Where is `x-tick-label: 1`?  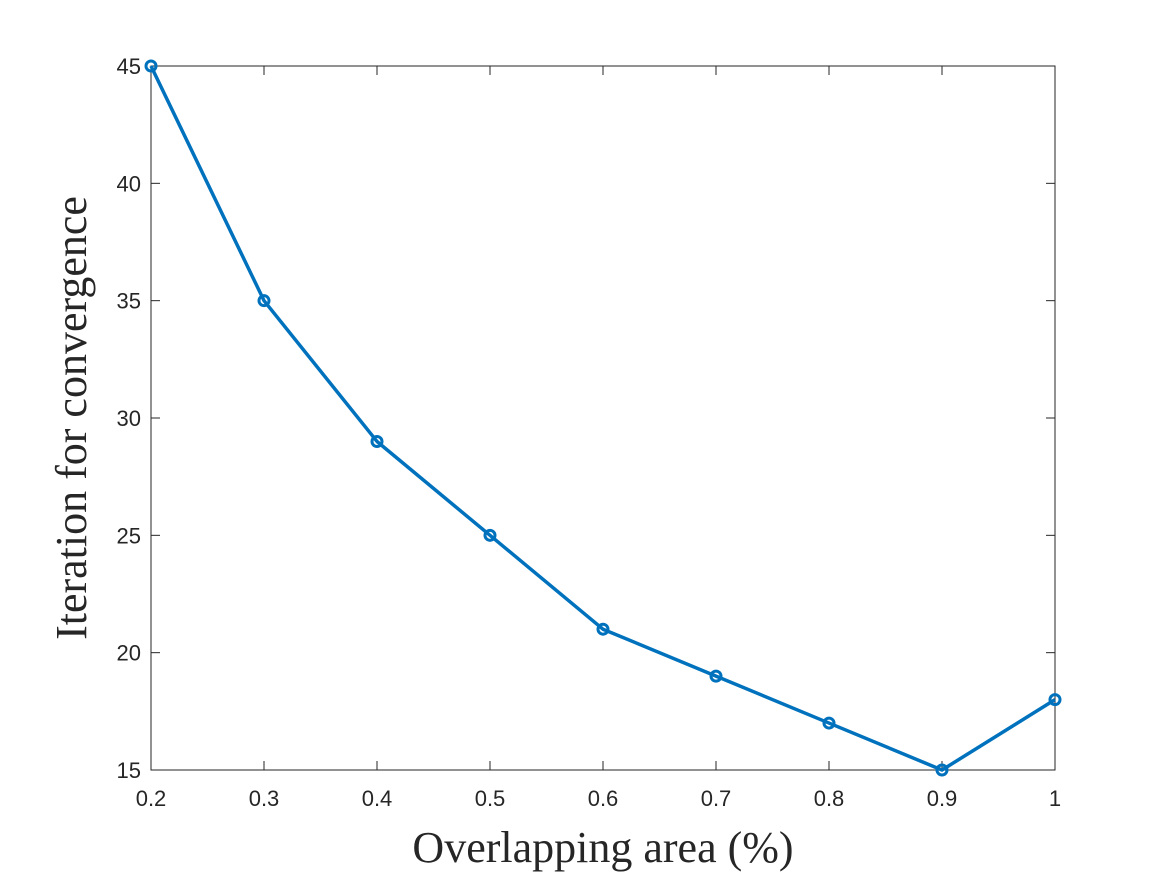
x-tick-label: 1 is located at coordinates (1055, 798).